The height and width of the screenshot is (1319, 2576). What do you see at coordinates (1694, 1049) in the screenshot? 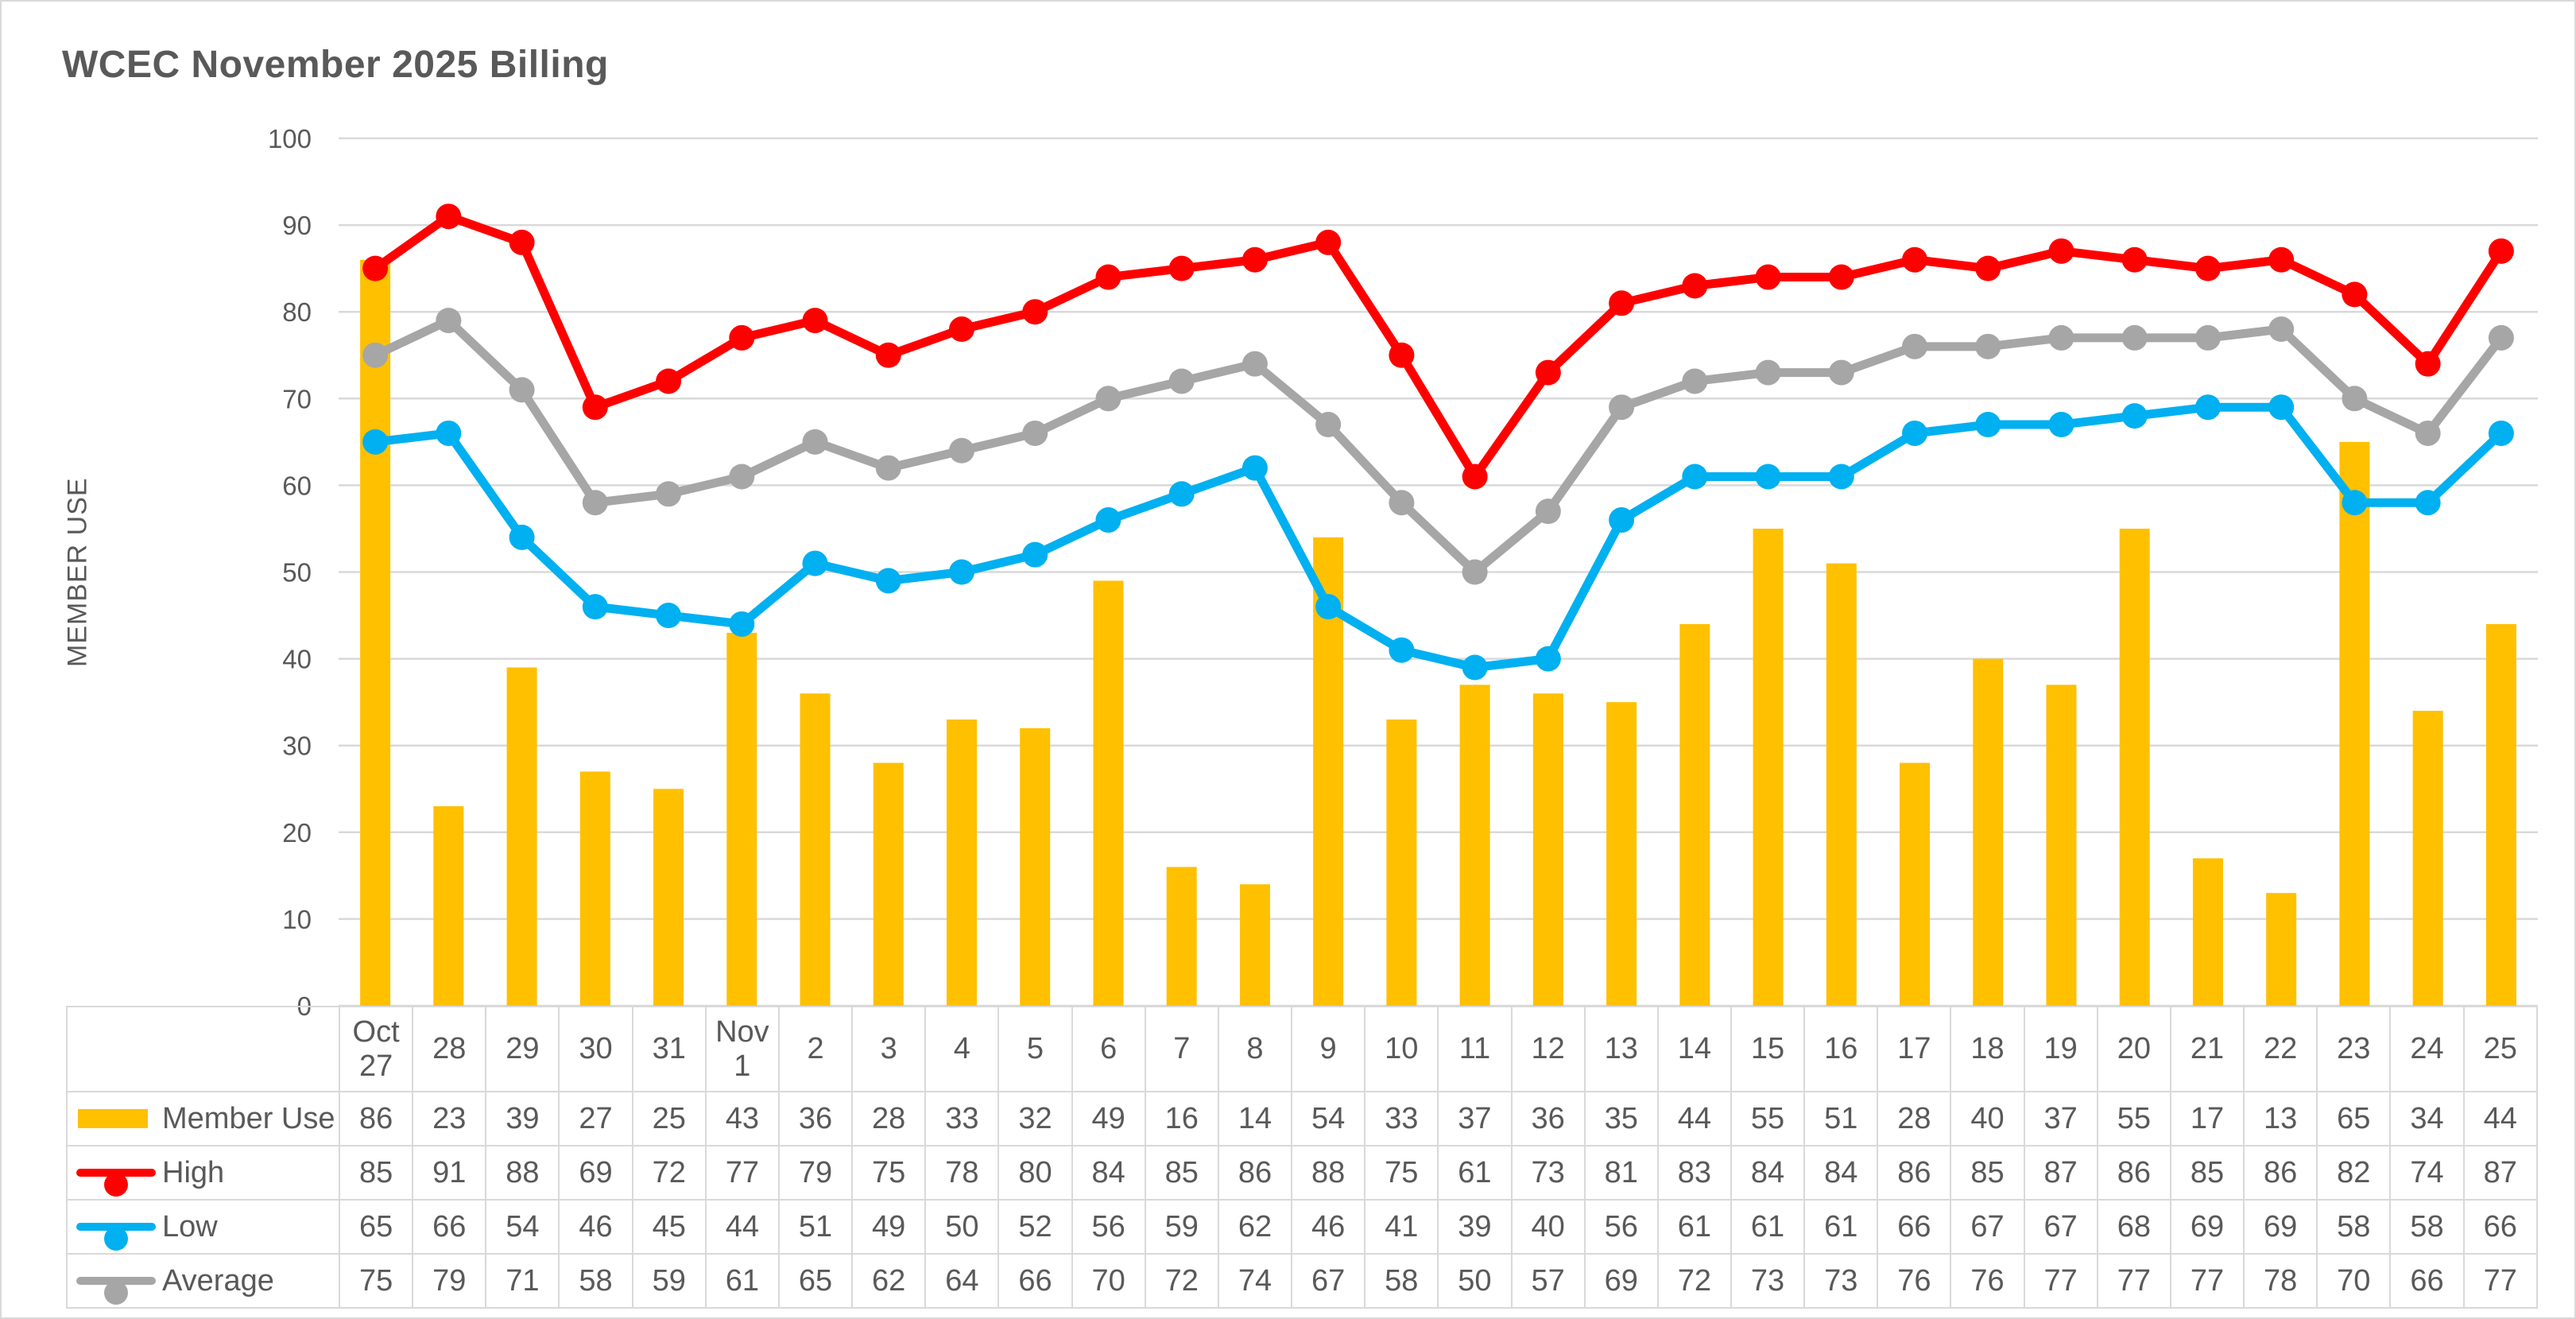
I see `category-cell: 14` at bounding box center [1694, 1049].